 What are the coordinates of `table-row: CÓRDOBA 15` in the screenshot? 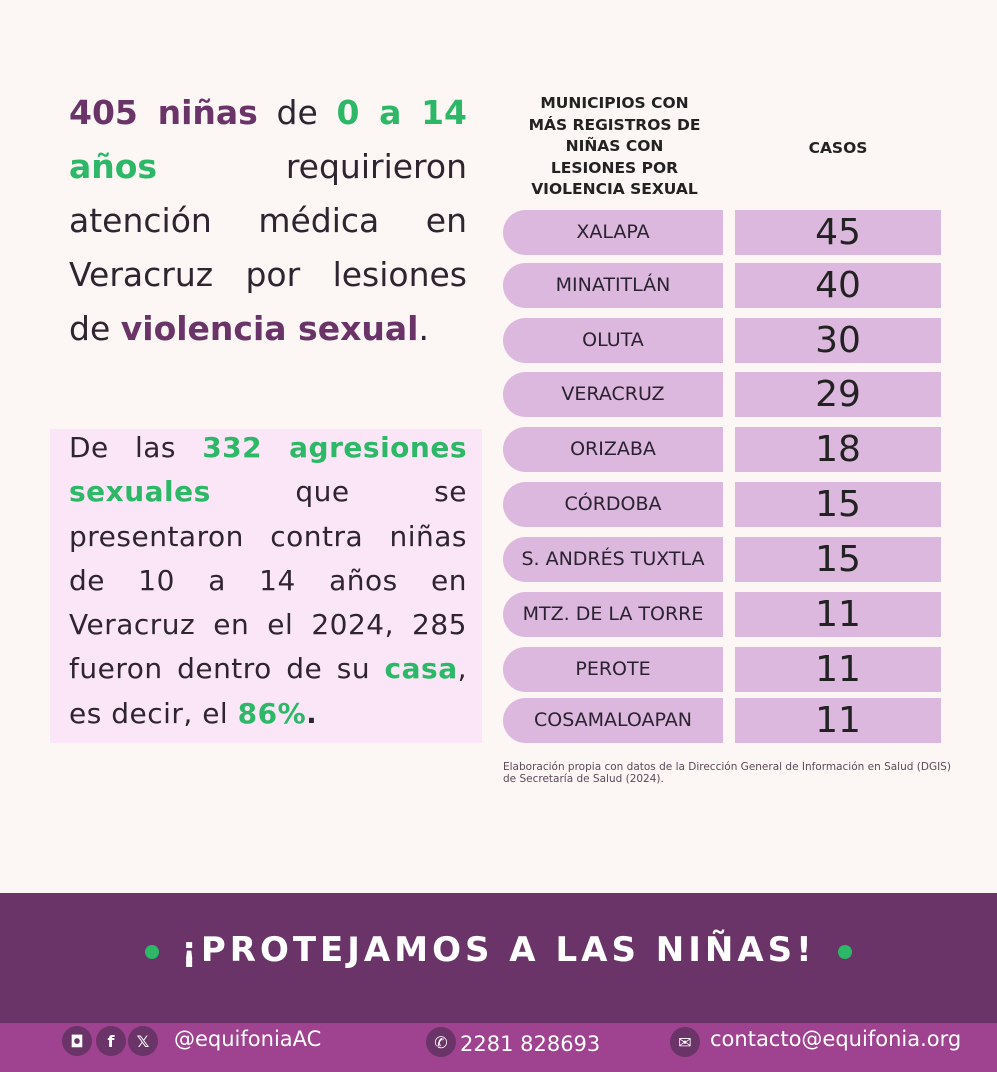 It's located at (723, 504).